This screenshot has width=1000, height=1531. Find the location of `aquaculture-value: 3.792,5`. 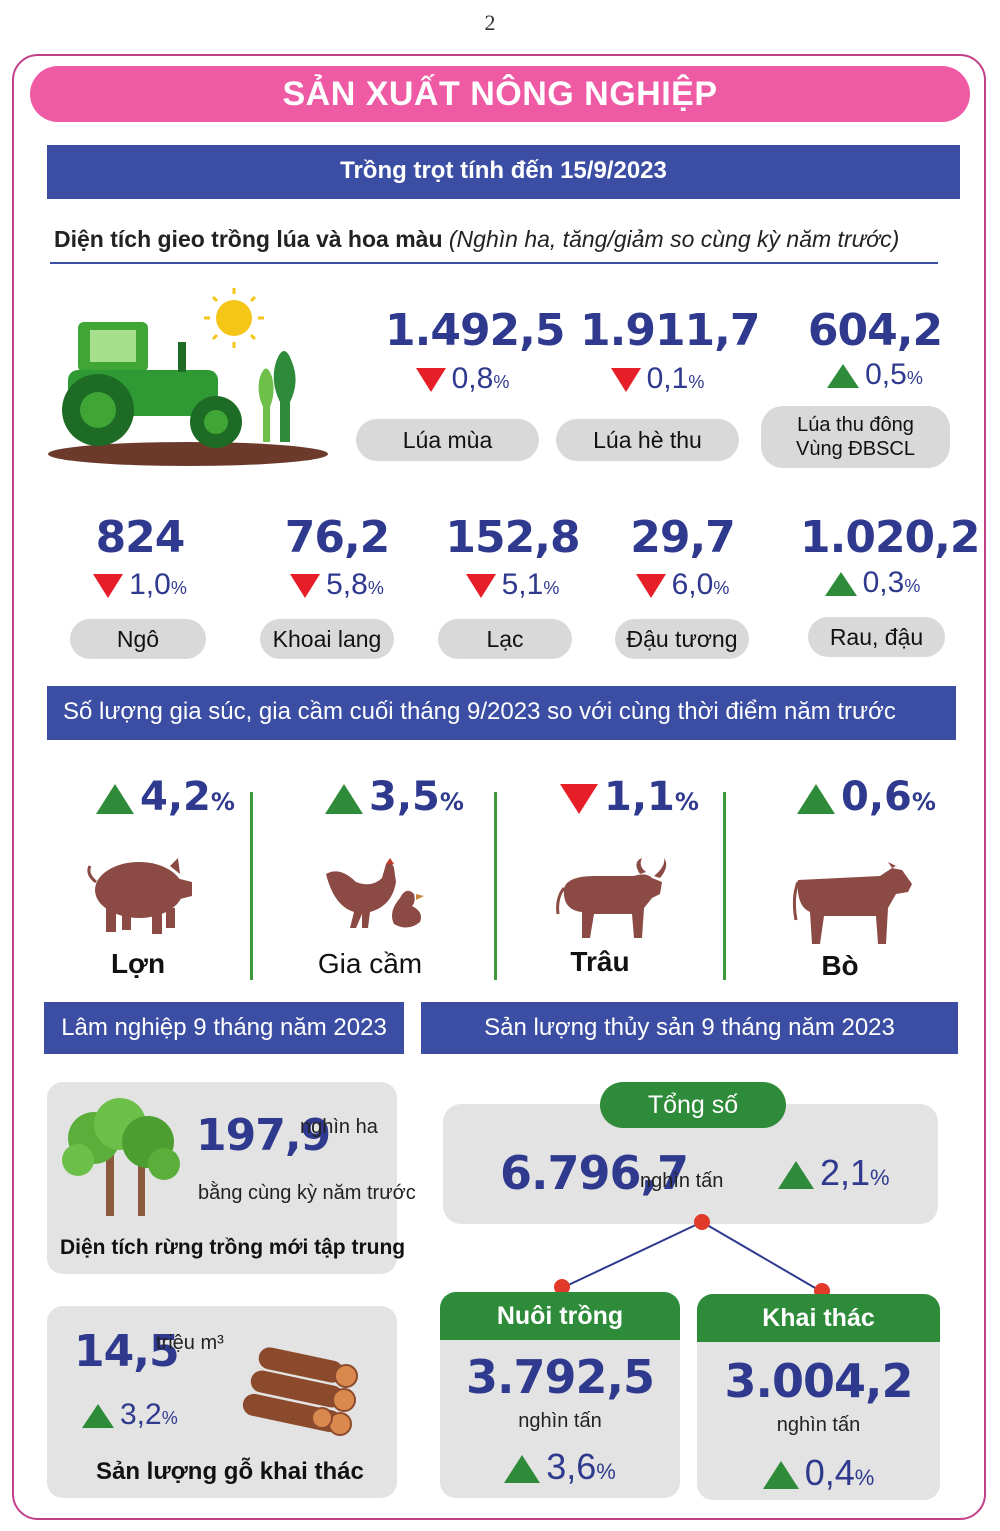

aquaculture-value: 3.792,5 is located at coordinates (560, 1377).